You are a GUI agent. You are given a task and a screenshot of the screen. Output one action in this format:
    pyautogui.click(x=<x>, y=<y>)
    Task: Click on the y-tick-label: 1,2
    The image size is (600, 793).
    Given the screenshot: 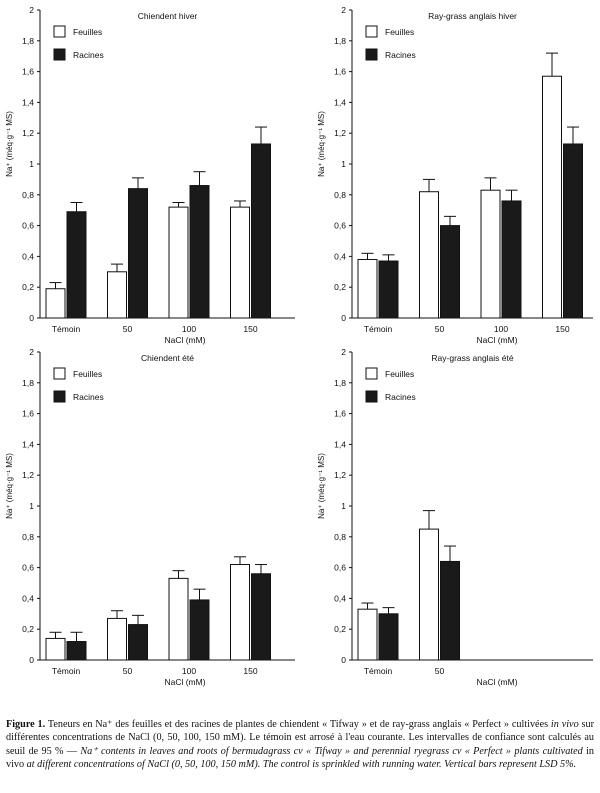 What is the action you would take?
    pyautogui.click(x=340, y=133)
    